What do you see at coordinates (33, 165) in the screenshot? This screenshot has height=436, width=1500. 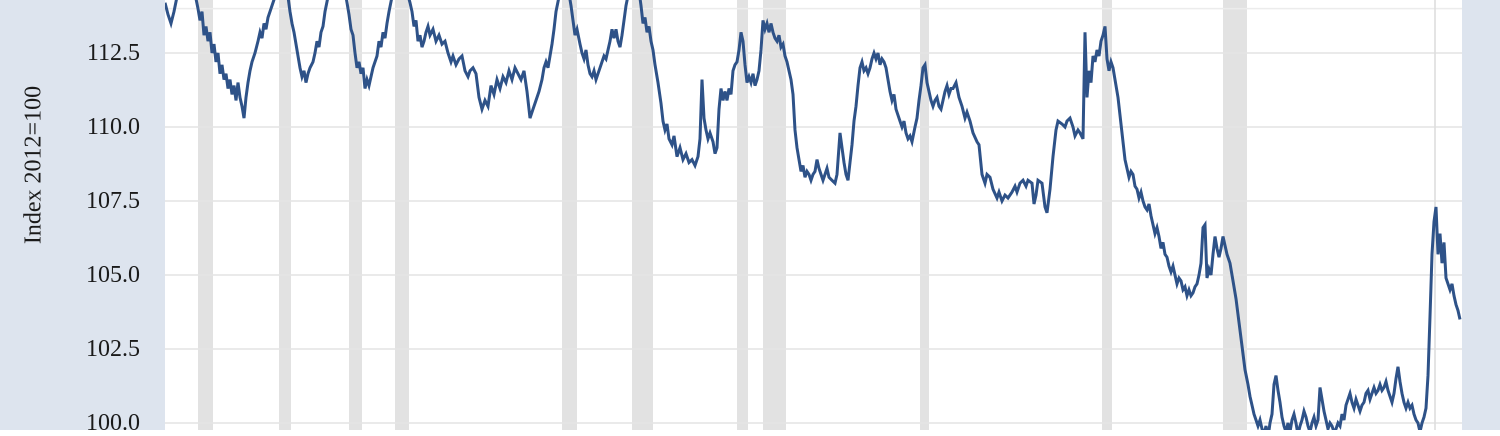 I see `y-axis-label: Index 2012=100` at bounding box center [33, 165].